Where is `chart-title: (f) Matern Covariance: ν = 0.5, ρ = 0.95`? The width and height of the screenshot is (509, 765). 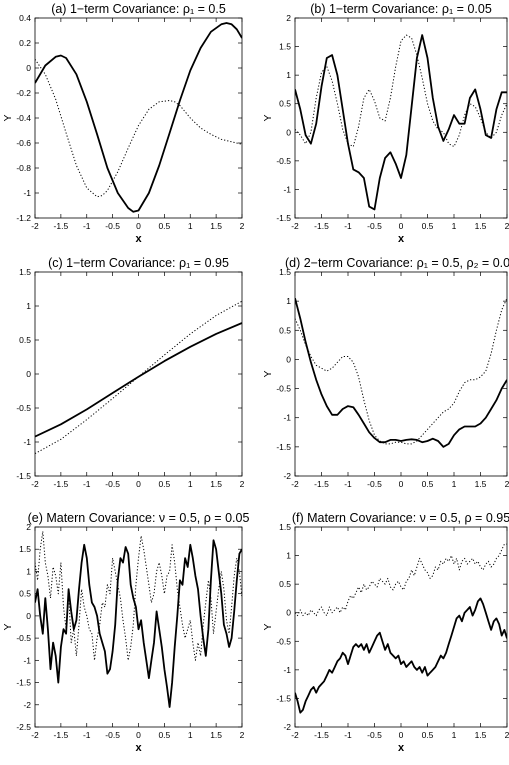
chart-title: (f) Matern Covariance: ν = 0.5, ρ = 0.95 is located at coordinates (400, 518).